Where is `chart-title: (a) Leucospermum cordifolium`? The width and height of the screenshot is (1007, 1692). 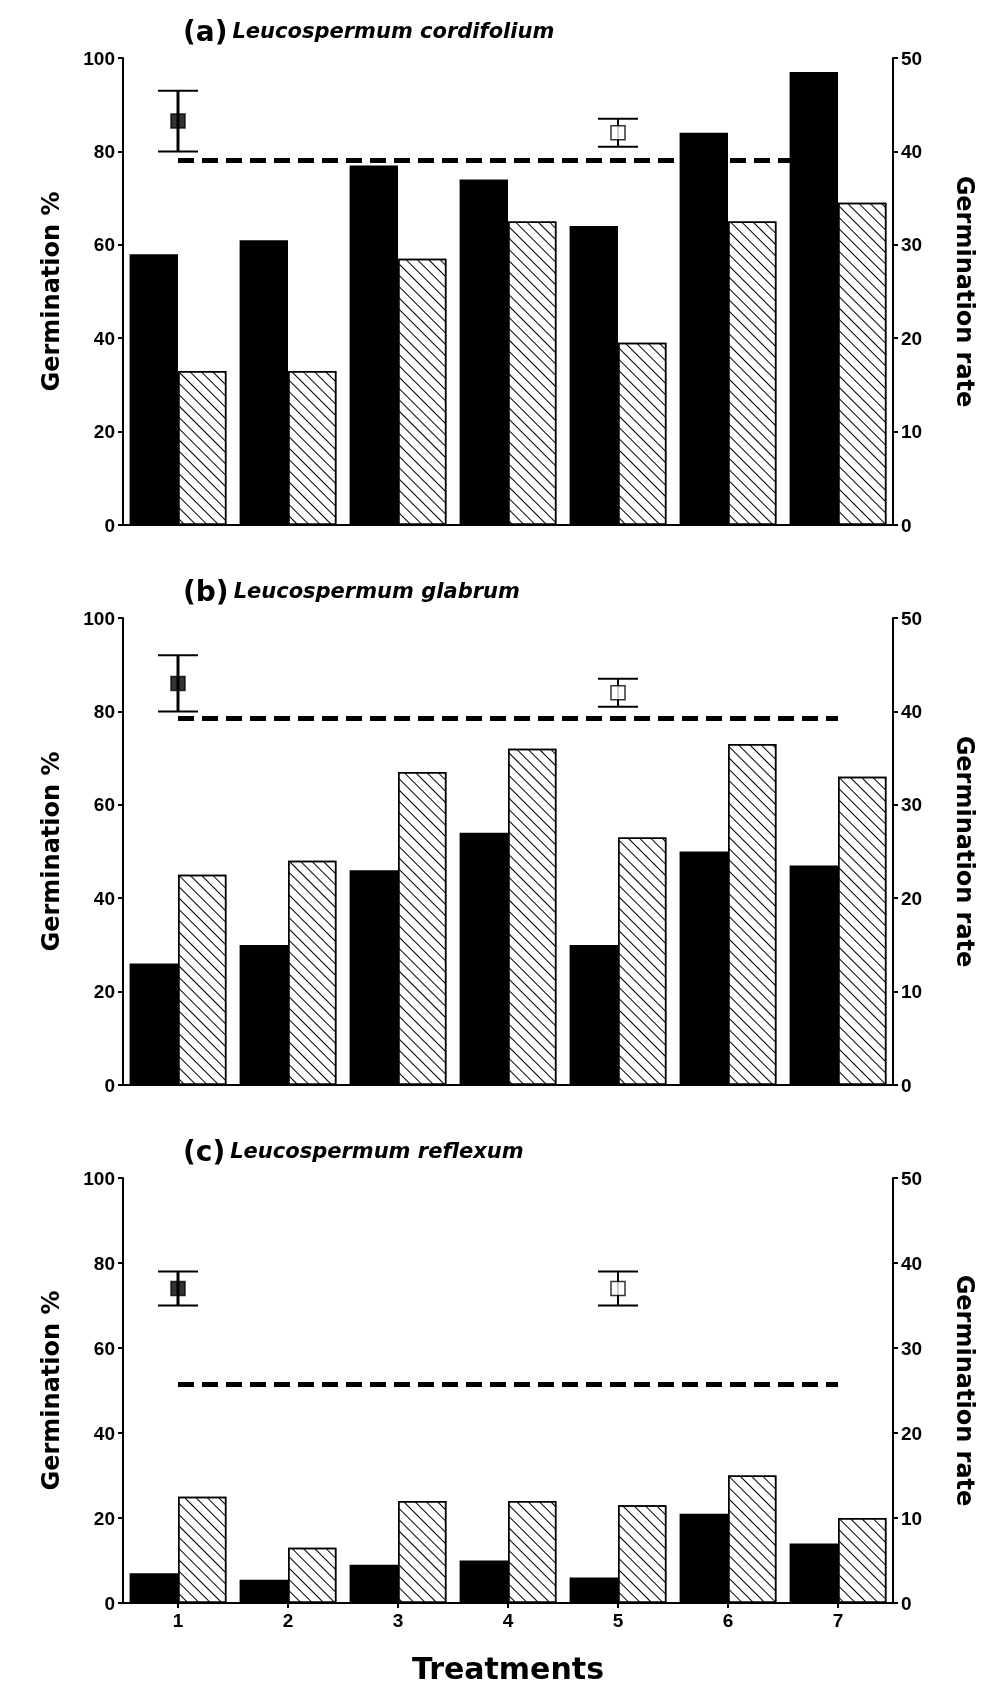 chart-title: (a) Leucospermum cordifolium is located at coordinates (369, 31).